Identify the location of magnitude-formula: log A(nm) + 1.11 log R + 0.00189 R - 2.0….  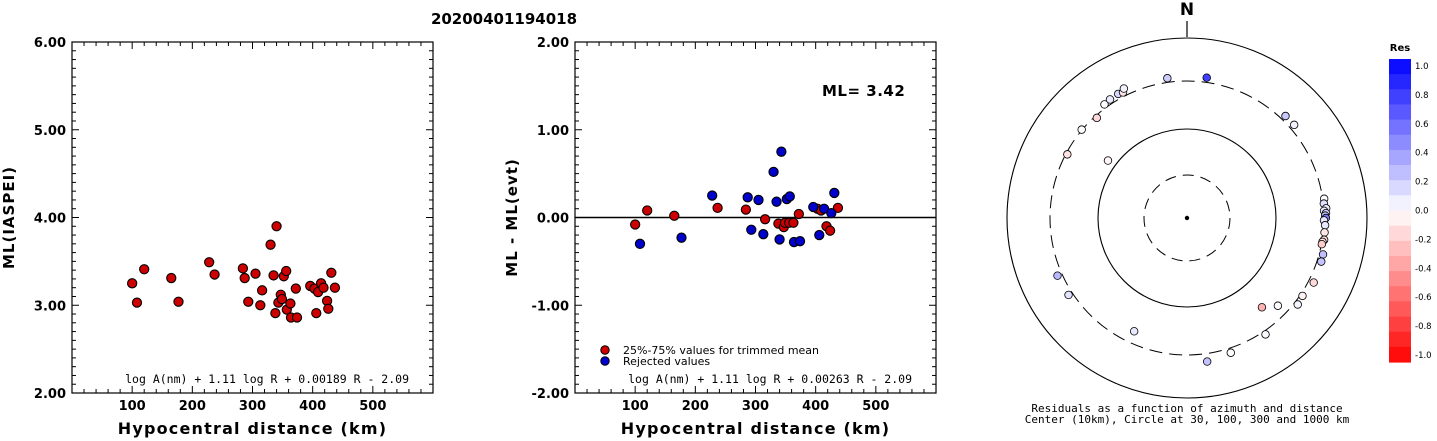
(267, 379).